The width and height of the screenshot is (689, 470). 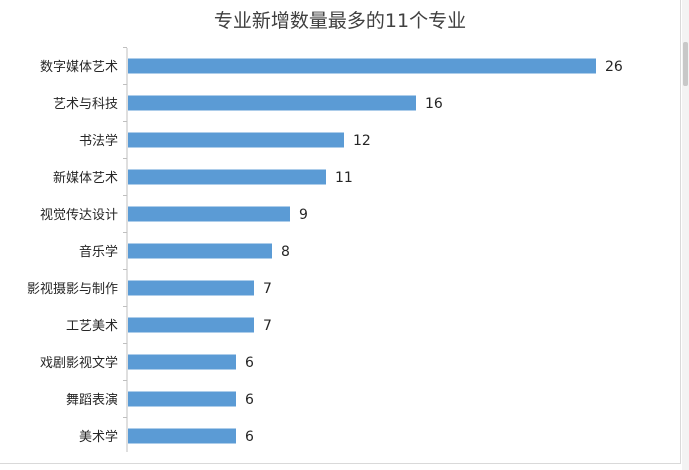 What do you see at coordinates (685, 235) in the screenshot?
I see `vertical-scrollbar` at bounding box center [685, 235].